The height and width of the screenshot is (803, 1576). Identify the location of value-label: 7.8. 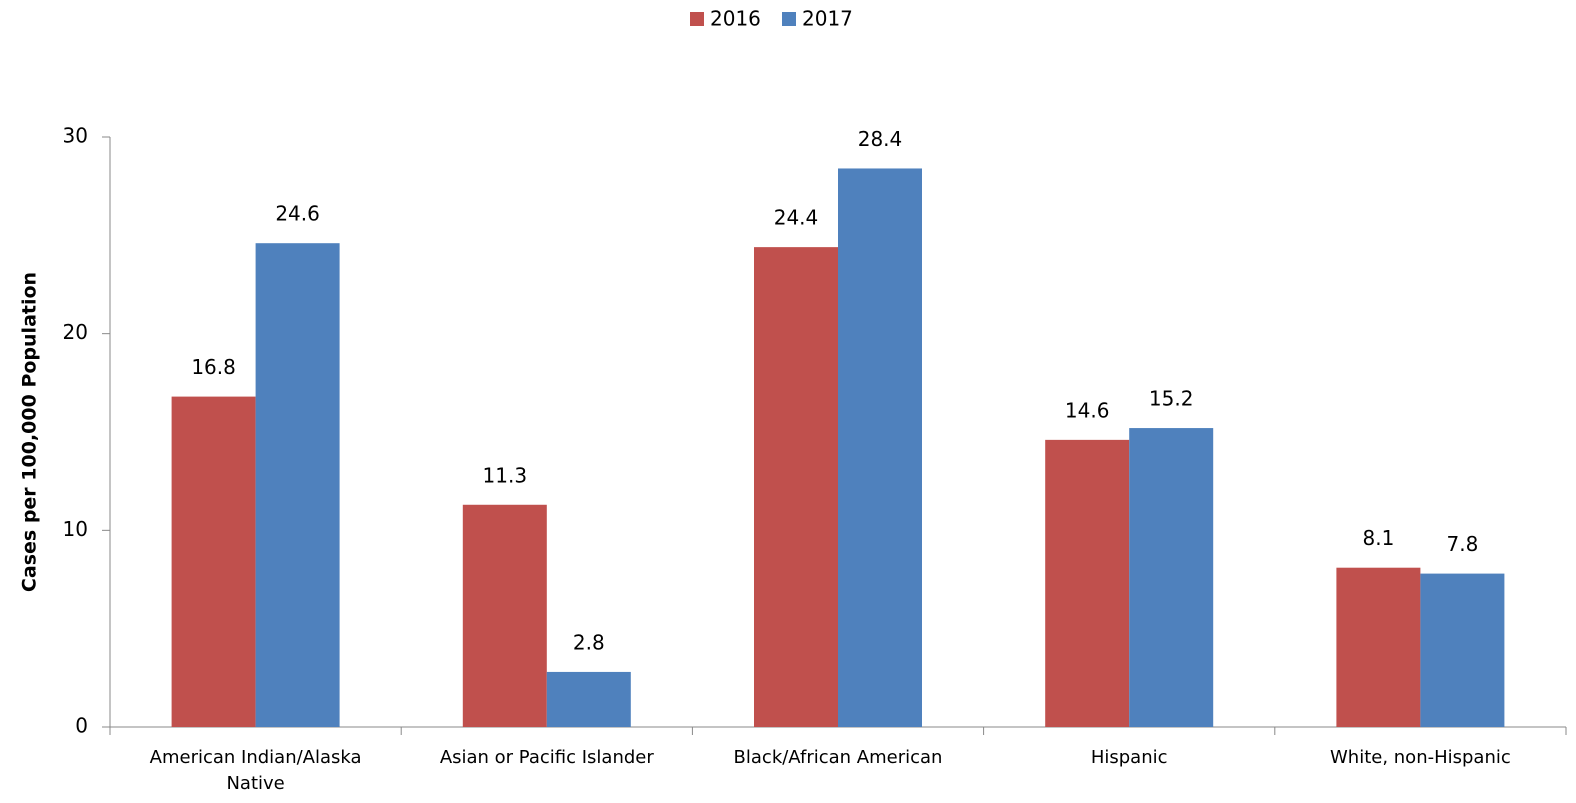
(1462, 544).